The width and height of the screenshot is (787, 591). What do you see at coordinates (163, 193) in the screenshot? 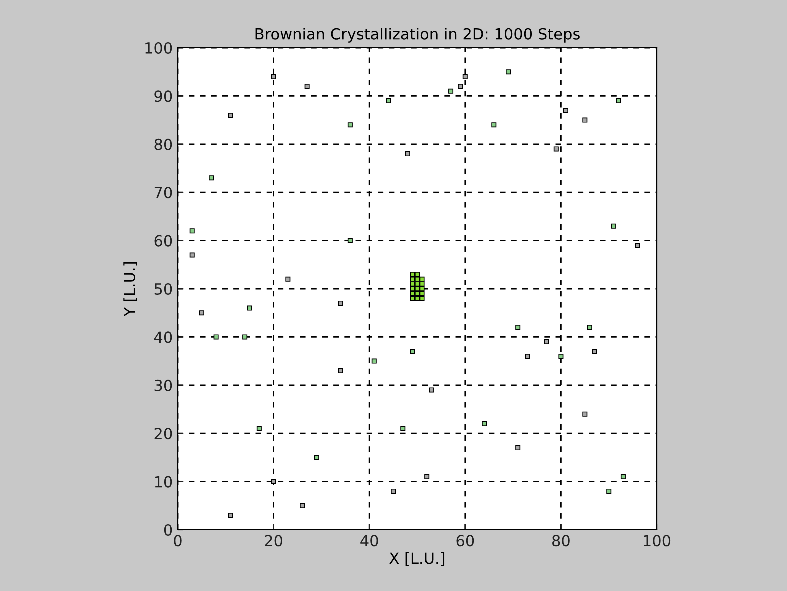
I see `y-tick-label: 70` at bounding box center [163, 193].